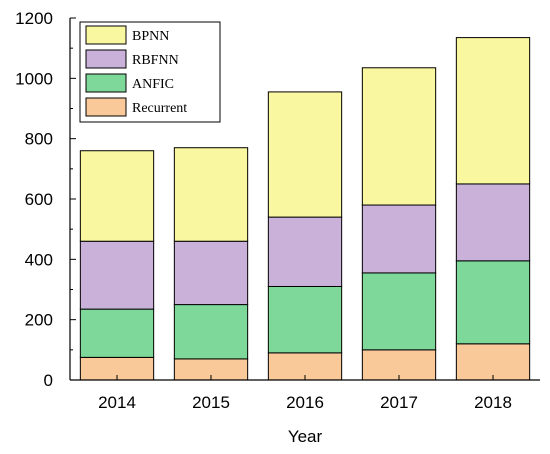 The width and height of the screenshot is (550, 454). I want to click on legend-swatch-anfic, so click(106, 83).